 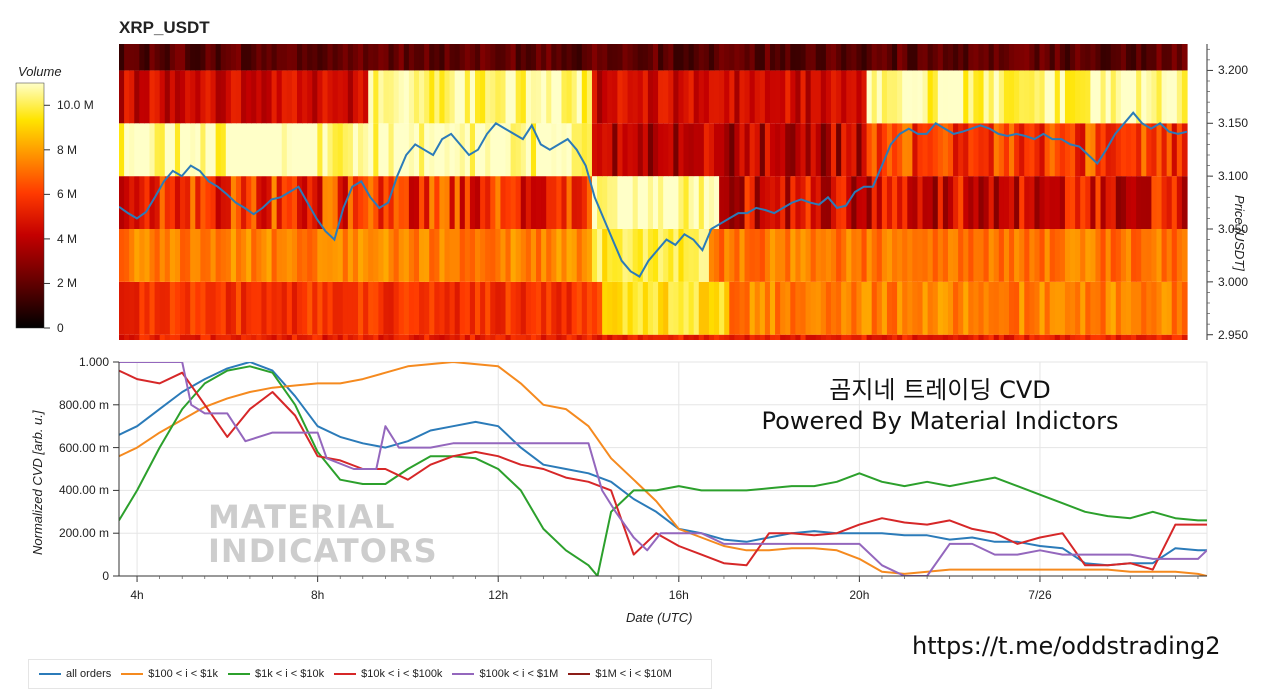 What do you see at coordinates (275, 674) in the screenshot?
I see `legend-item: $1k < i < $10k` at bounding box center [275, 674].